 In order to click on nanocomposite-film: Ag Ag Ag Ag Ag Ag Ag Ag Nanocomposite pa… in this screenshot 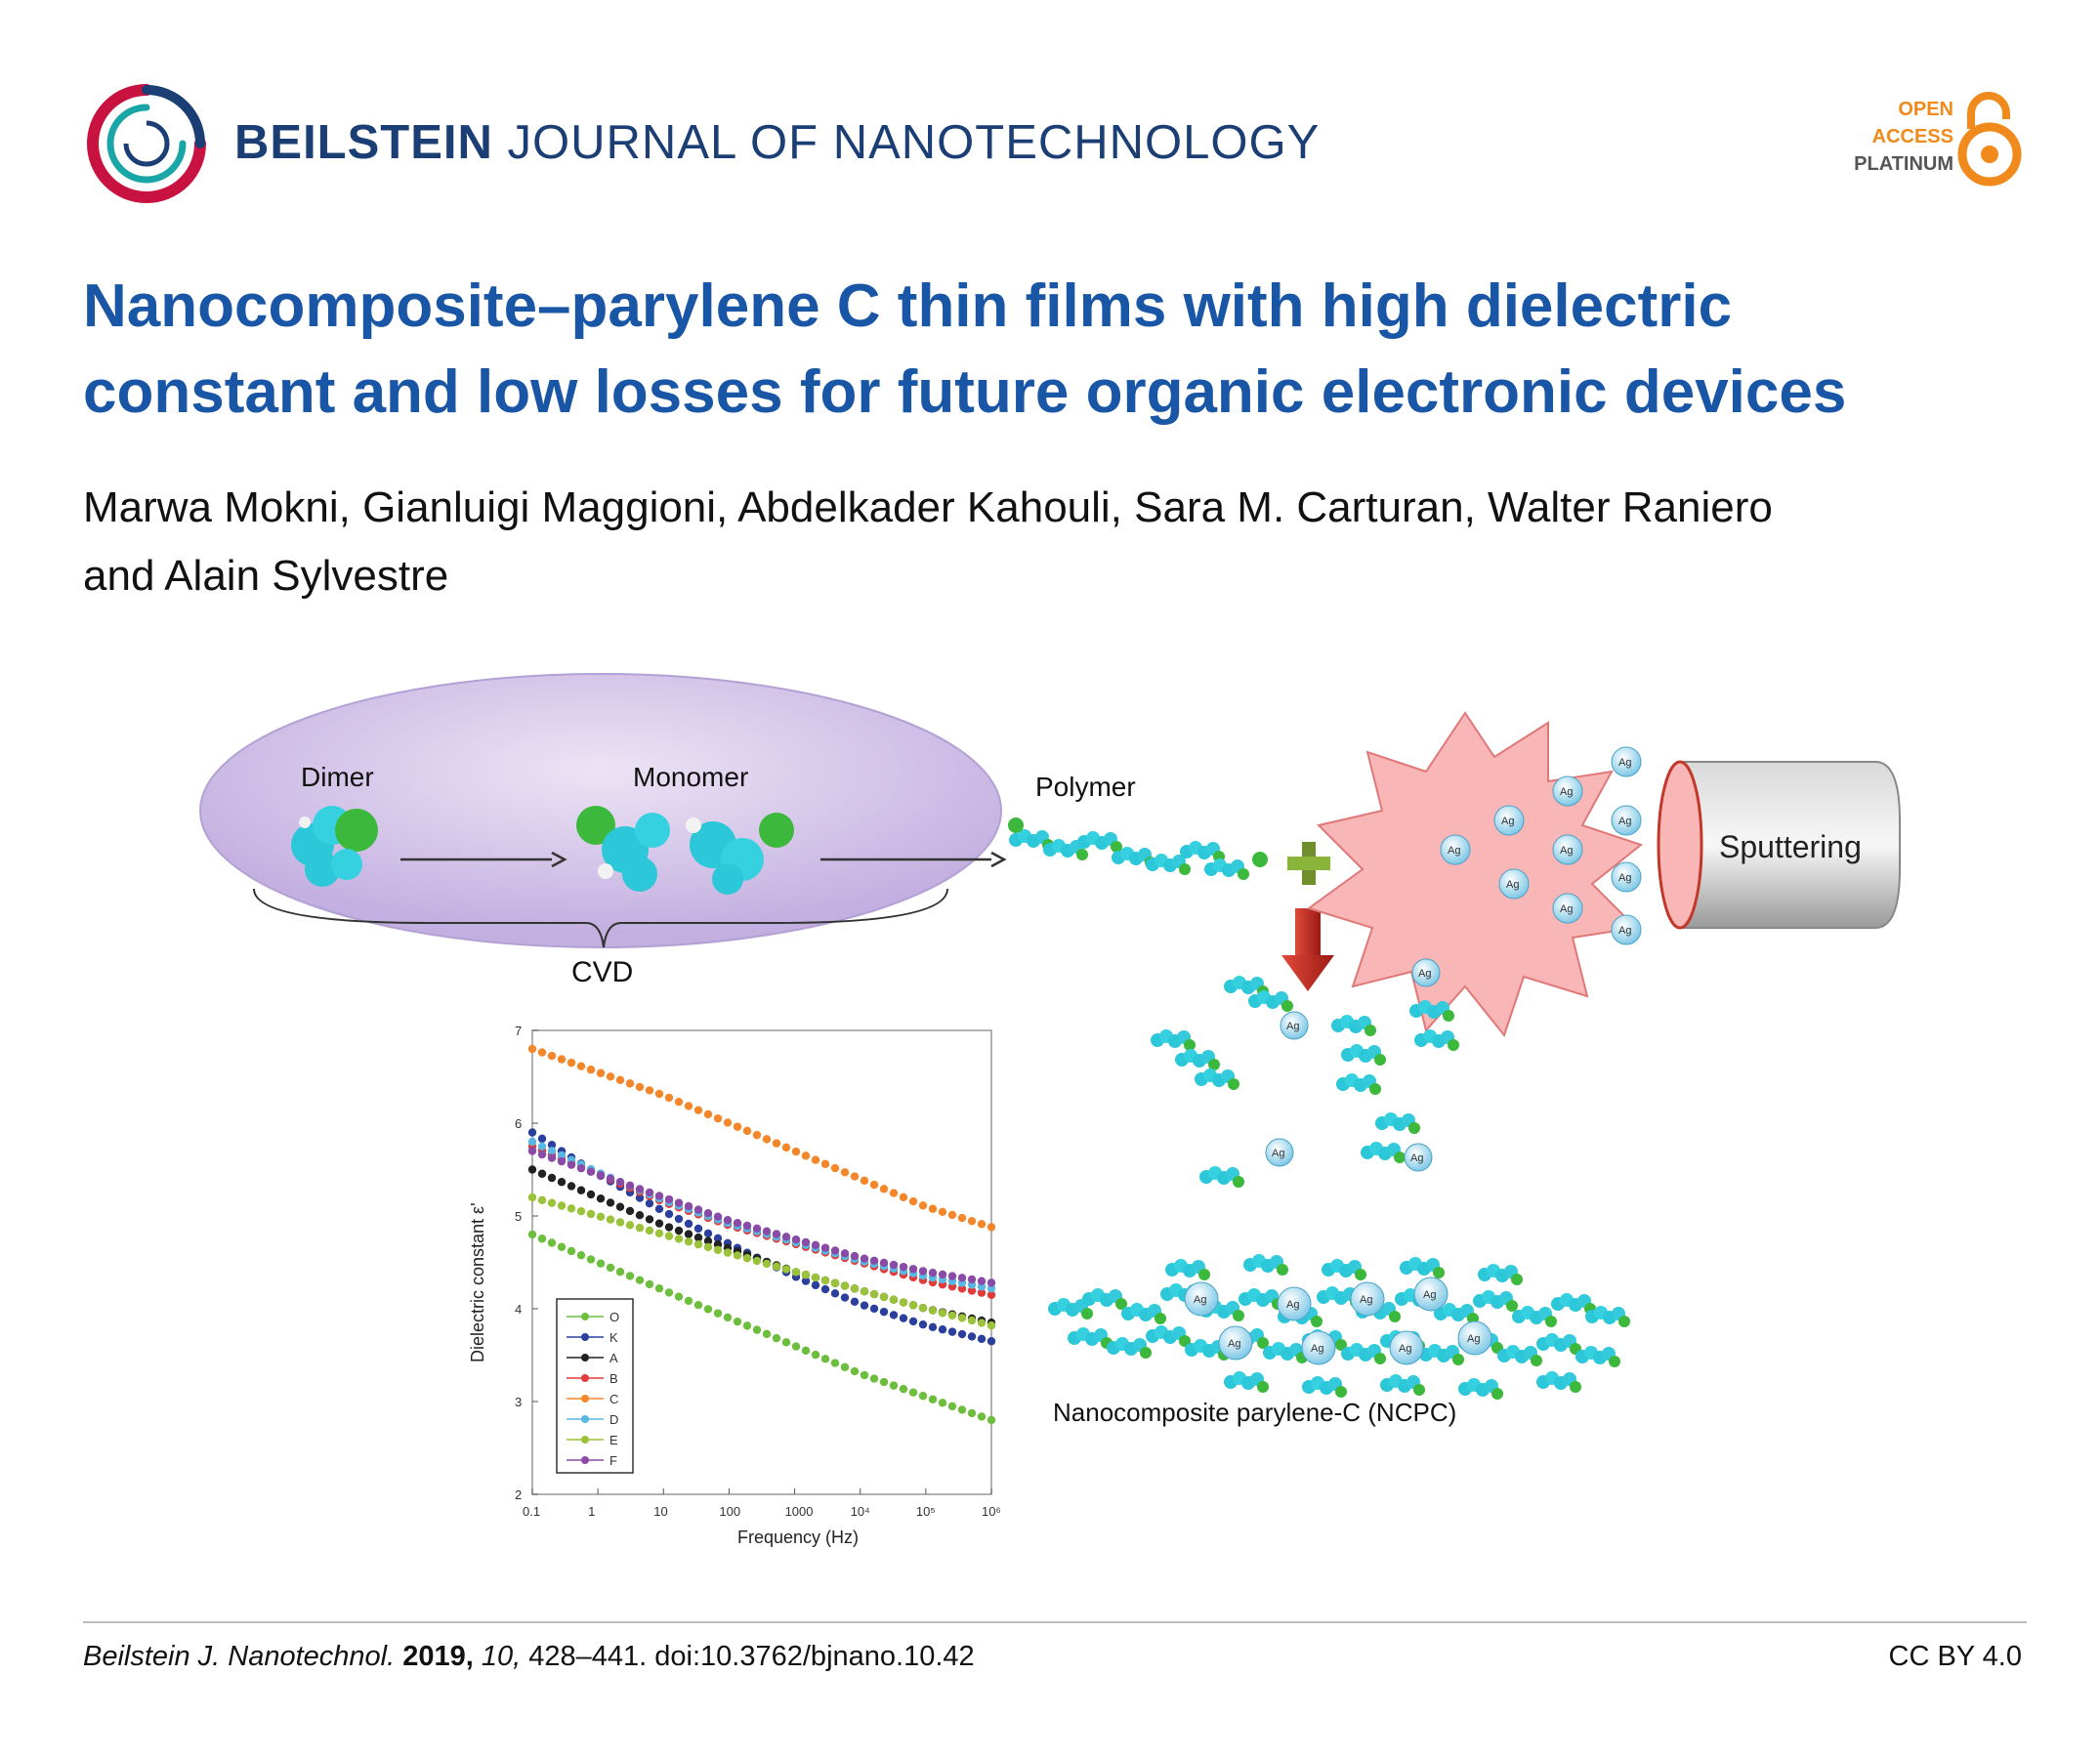, I will do `click(1339, 1340)`.